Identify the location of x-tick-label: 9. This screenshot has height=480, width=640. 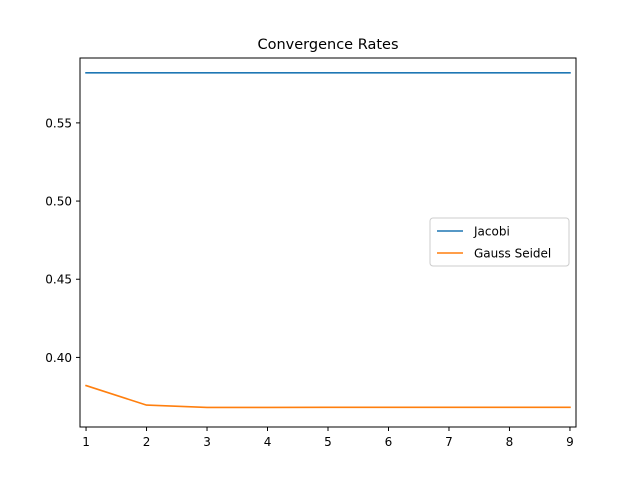
(570, 442).